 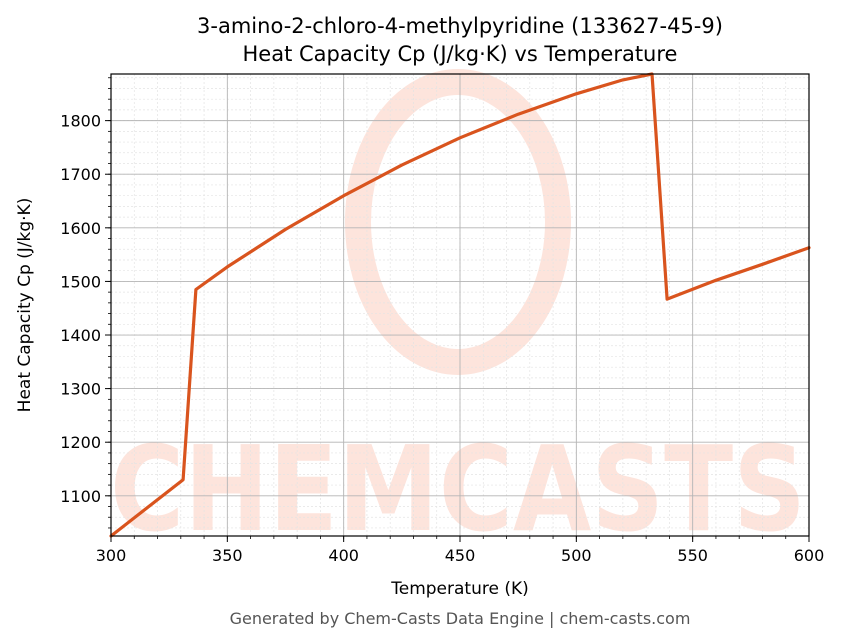 I want to click on y-tick-label: 1800, so click(x=80, y=121).